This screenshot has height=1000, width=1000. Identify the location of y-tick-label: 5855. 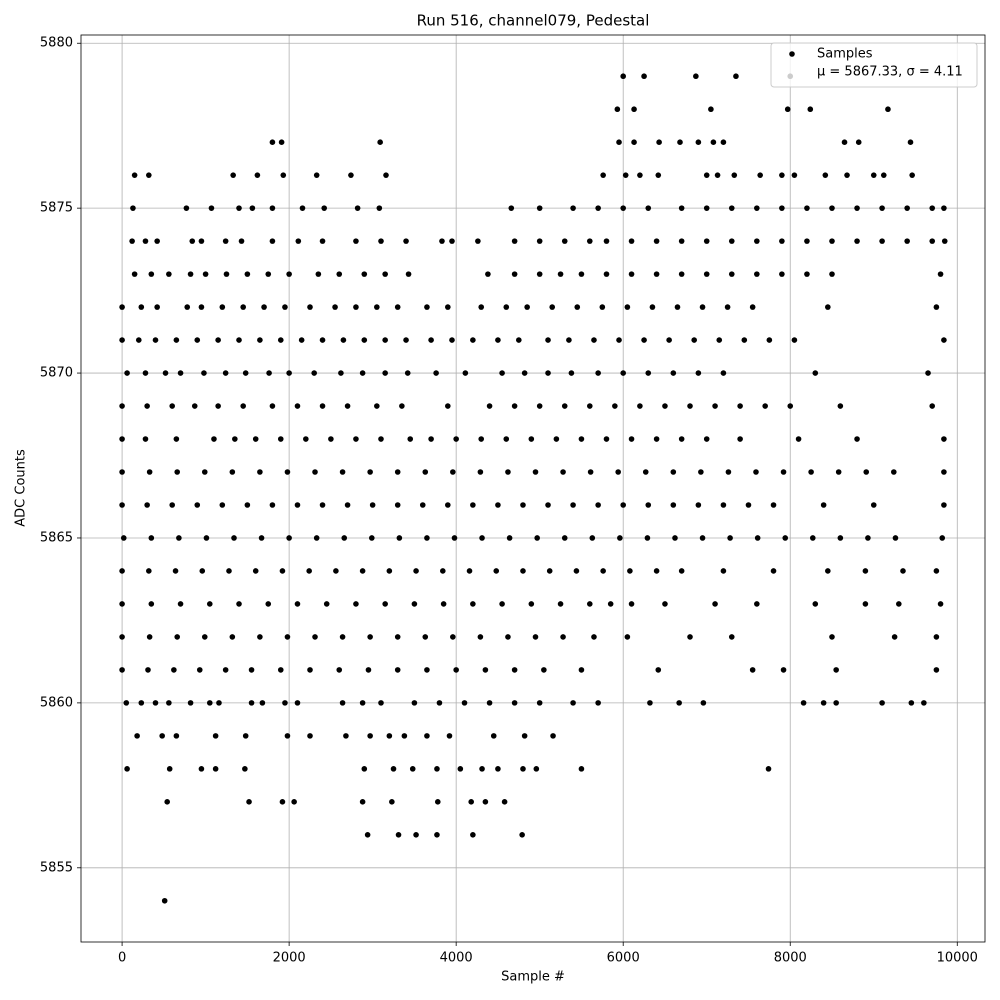
(56, 867).